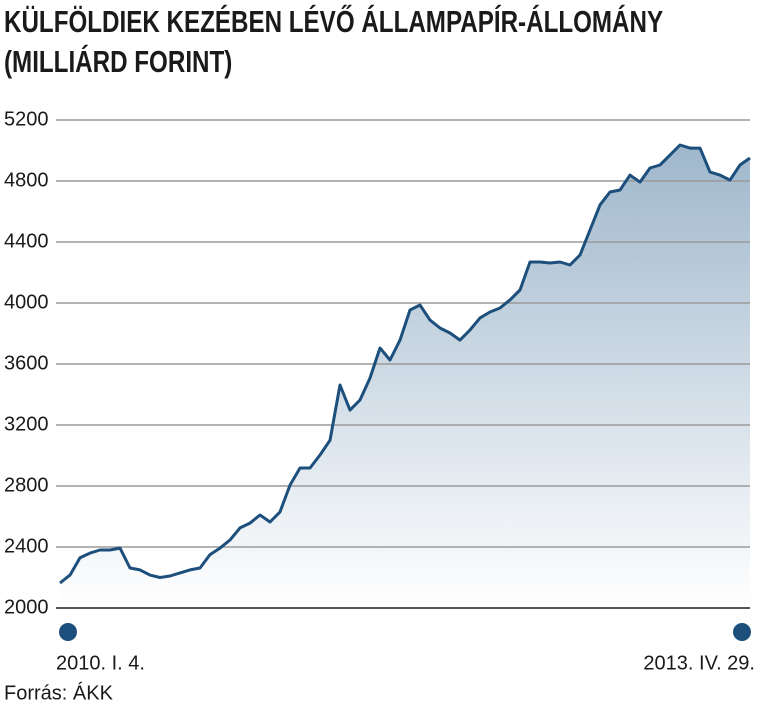 The height and width of the screenshot is (708, 757). I want to click on x-tick-label: 2010. I. 4., so click(100, 663).